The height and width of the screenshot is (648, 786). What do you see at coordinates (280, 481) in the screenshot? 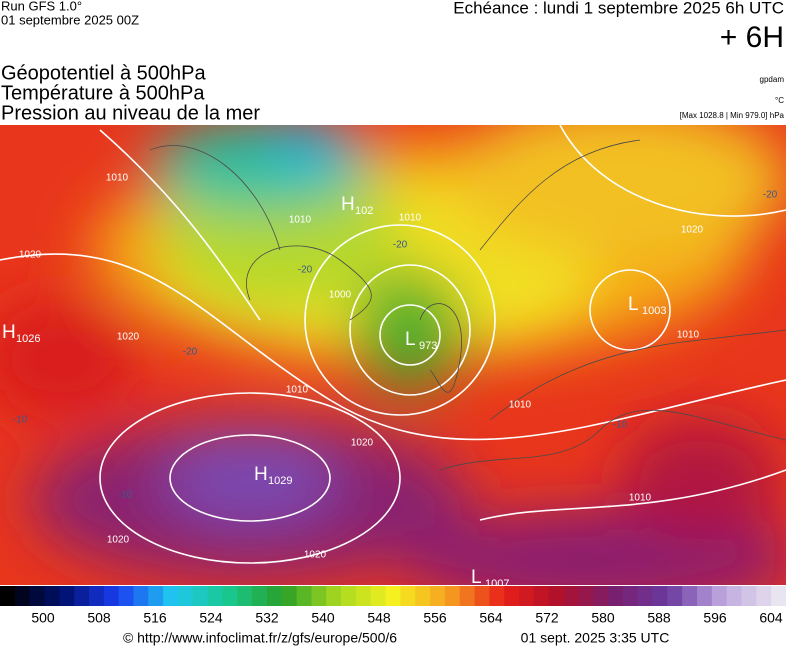
I see `pressure-center-value: 1029` at bounding box center [280, 481].